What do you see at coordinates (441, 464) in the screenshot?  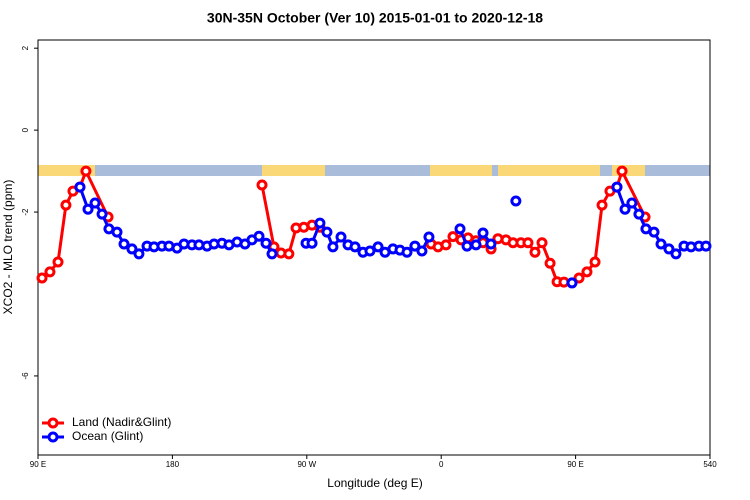 I see `x-tick-label: 0` at bounding box center [441, 464].